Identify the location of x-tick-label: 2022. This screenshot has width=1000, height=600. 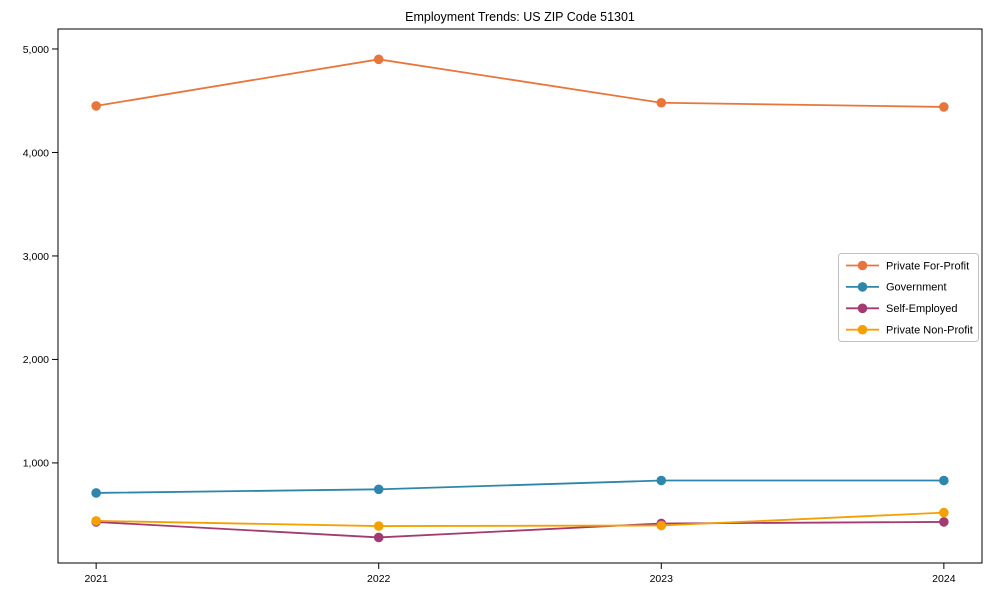
(379, 579).